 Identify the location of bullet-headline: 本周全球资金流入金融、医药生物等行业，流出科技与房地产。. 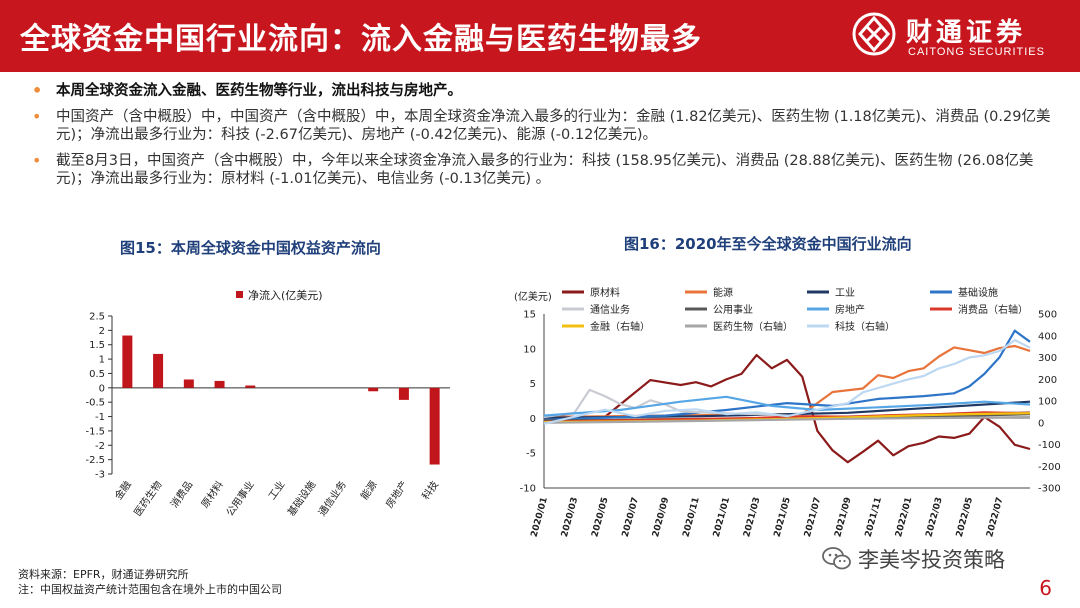
(545, 91).